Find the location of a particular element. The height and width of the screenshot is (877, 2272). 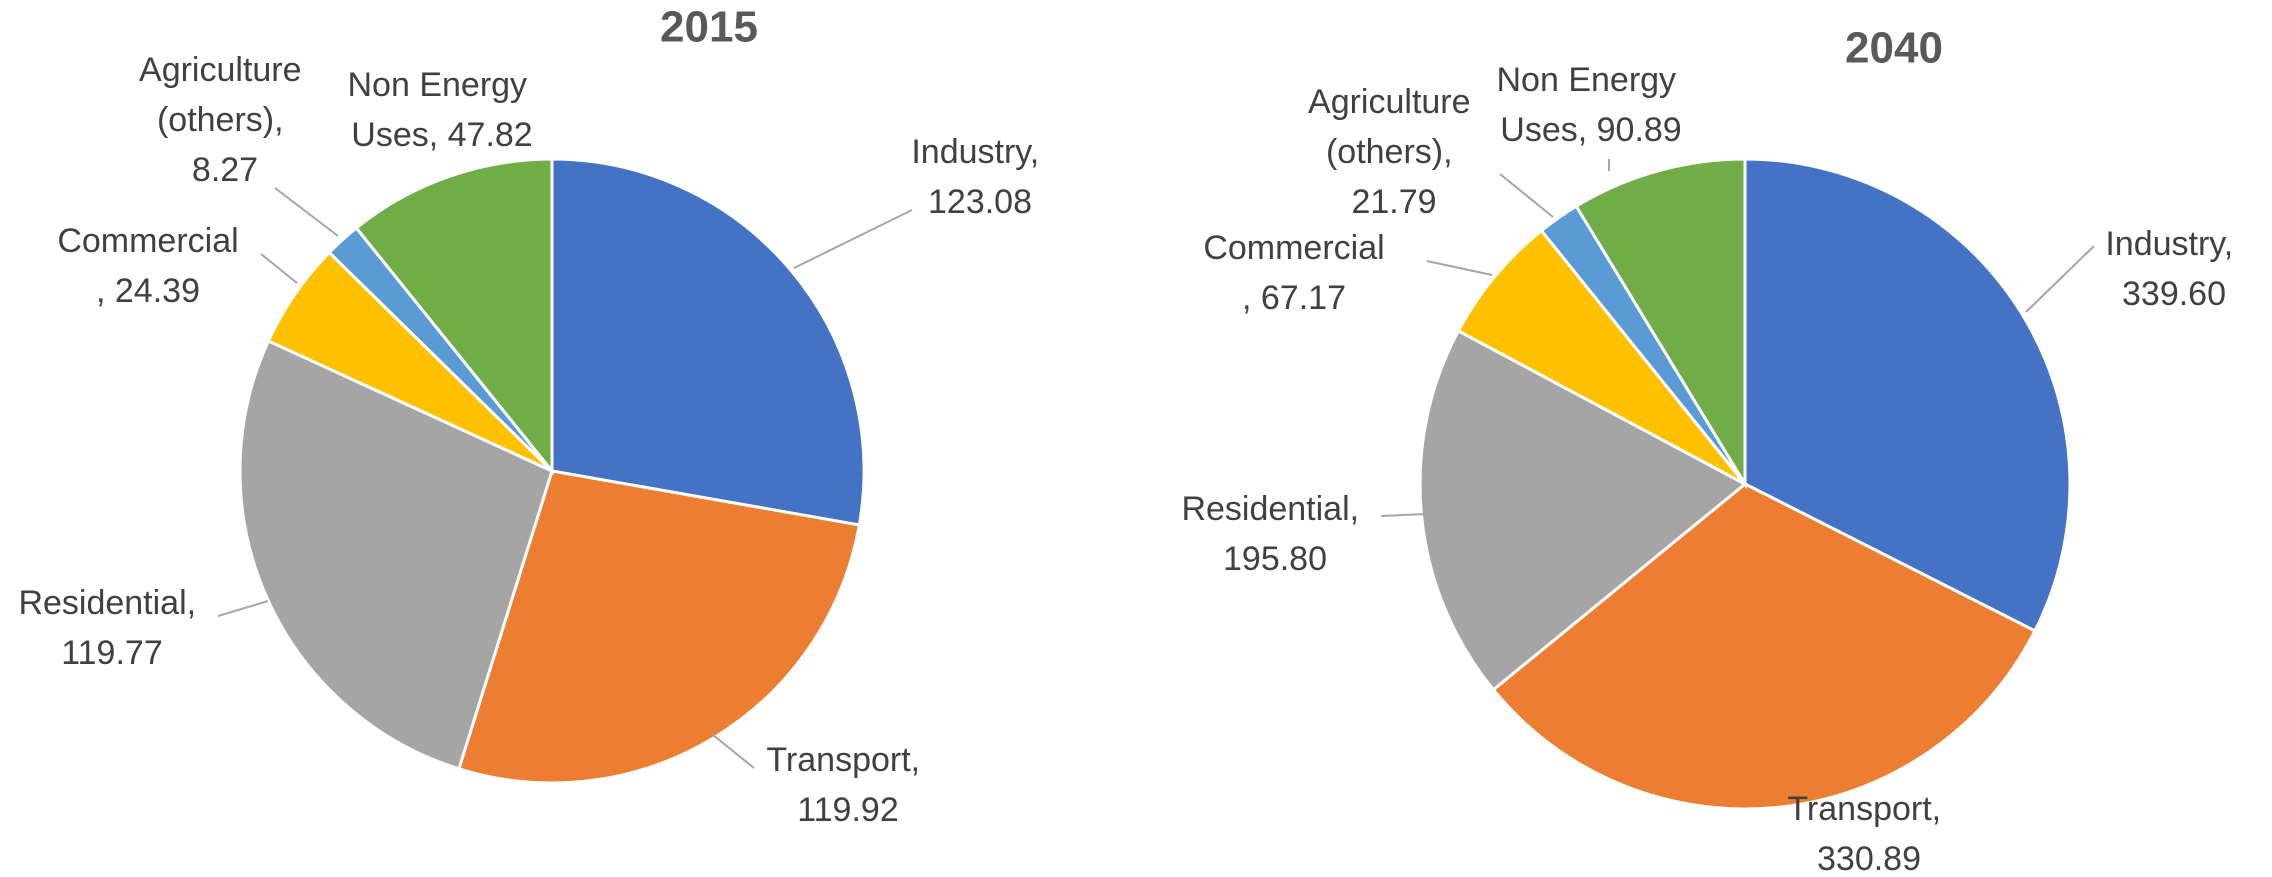

data-label-line: 330.89 is located at coordinates (1869, 858).